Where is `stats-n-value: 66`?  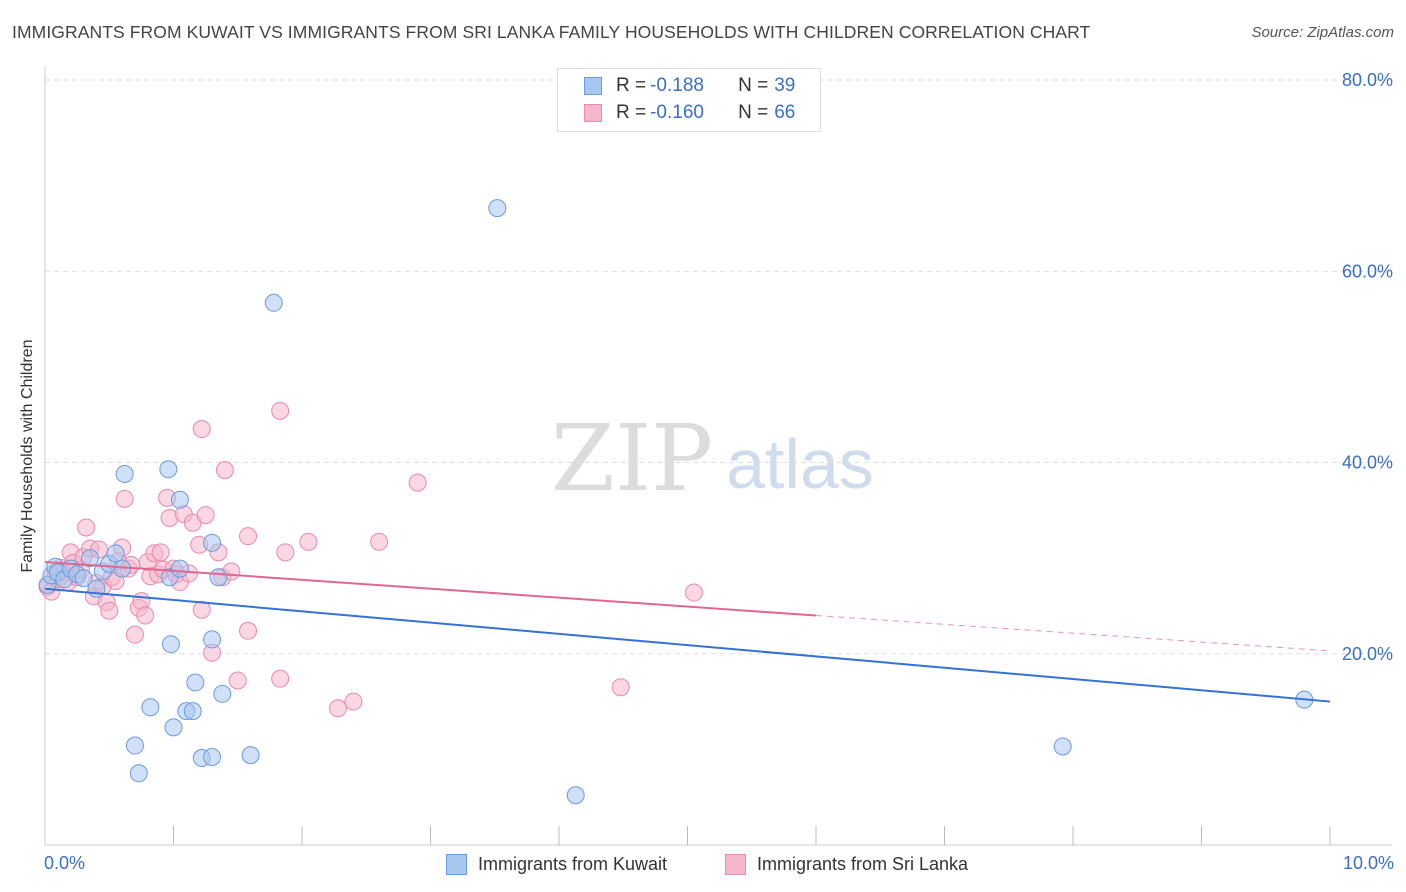 stats-n-value: 66 is located at coordinates (785, 112).